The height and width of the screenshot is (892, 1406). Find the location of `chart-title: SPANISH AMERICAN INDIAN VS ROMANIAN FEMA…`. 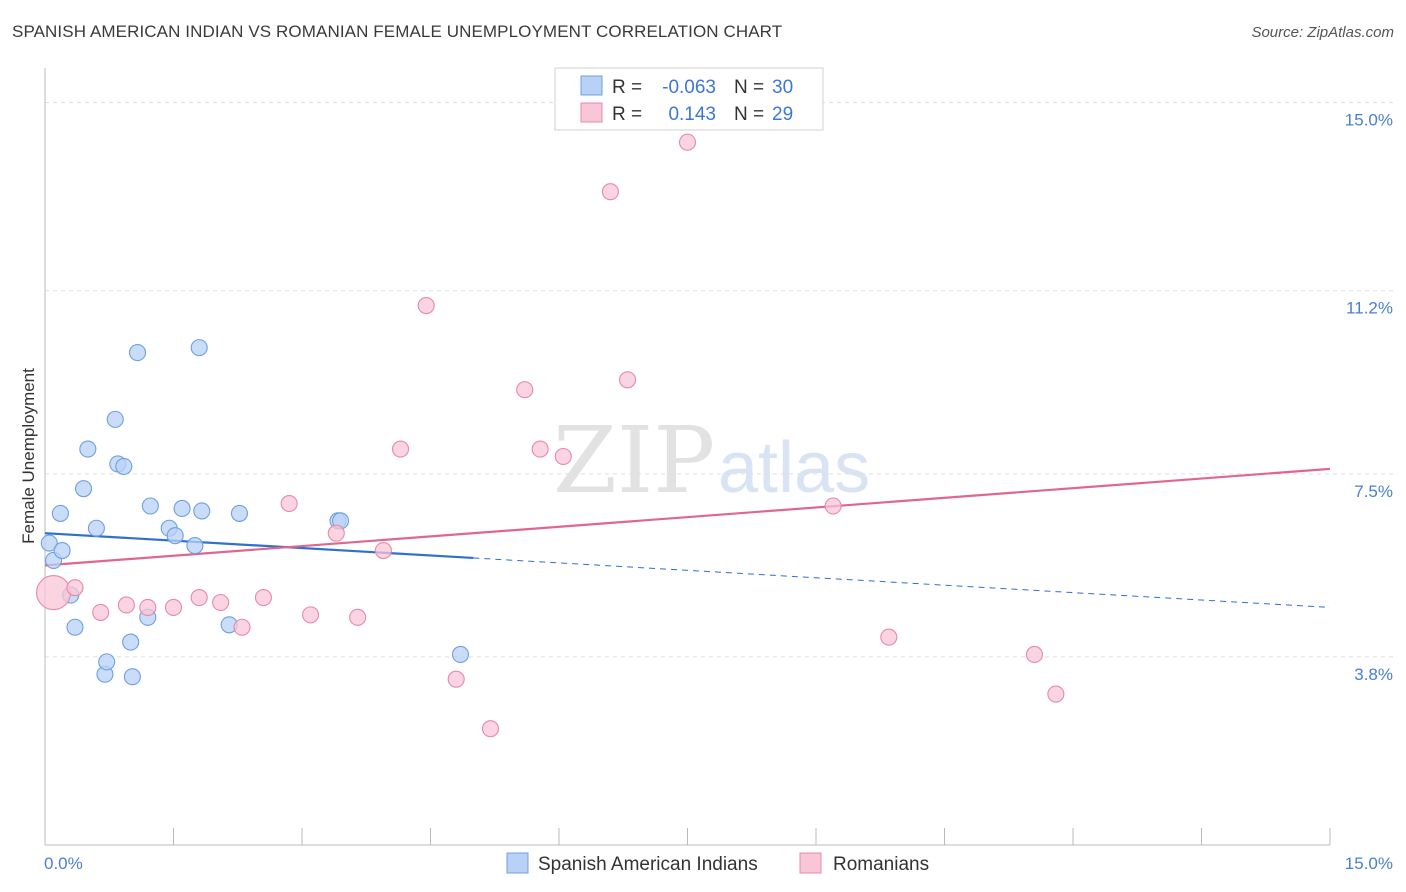

chart-title: SPANISH AMERICAN INDIAN VS ROMANIAN FEMA… is located at coordinates (397, 31).